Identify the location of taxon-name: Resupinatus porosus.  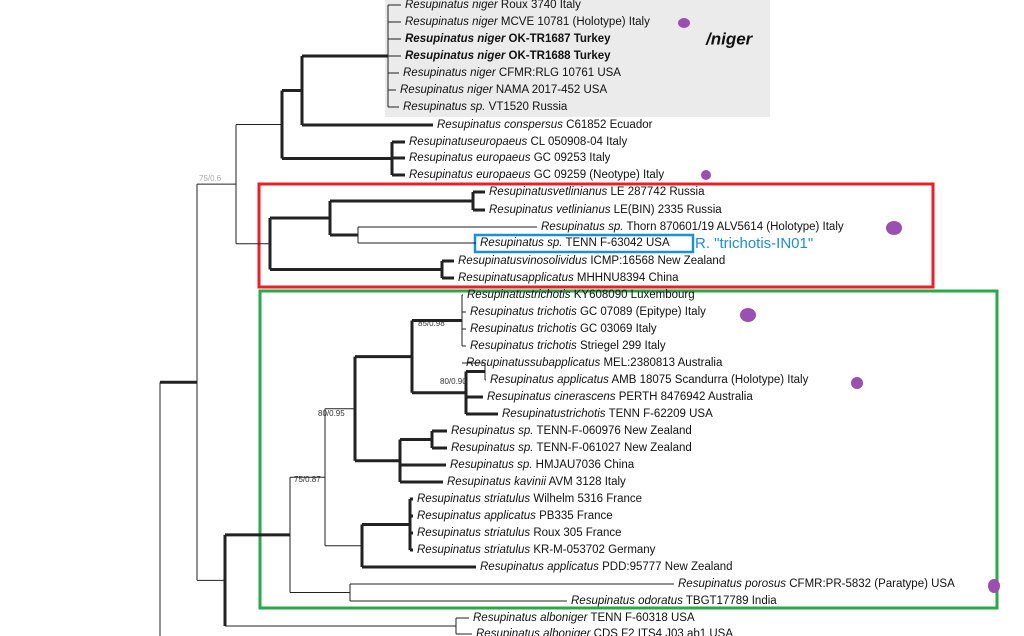
(732, 584).